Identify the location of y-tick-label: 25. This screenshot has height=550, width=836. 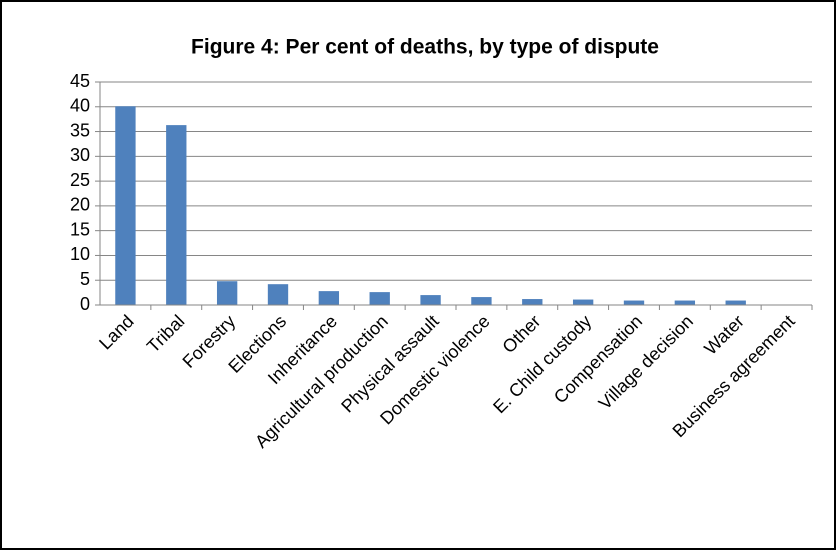
(80, 180).